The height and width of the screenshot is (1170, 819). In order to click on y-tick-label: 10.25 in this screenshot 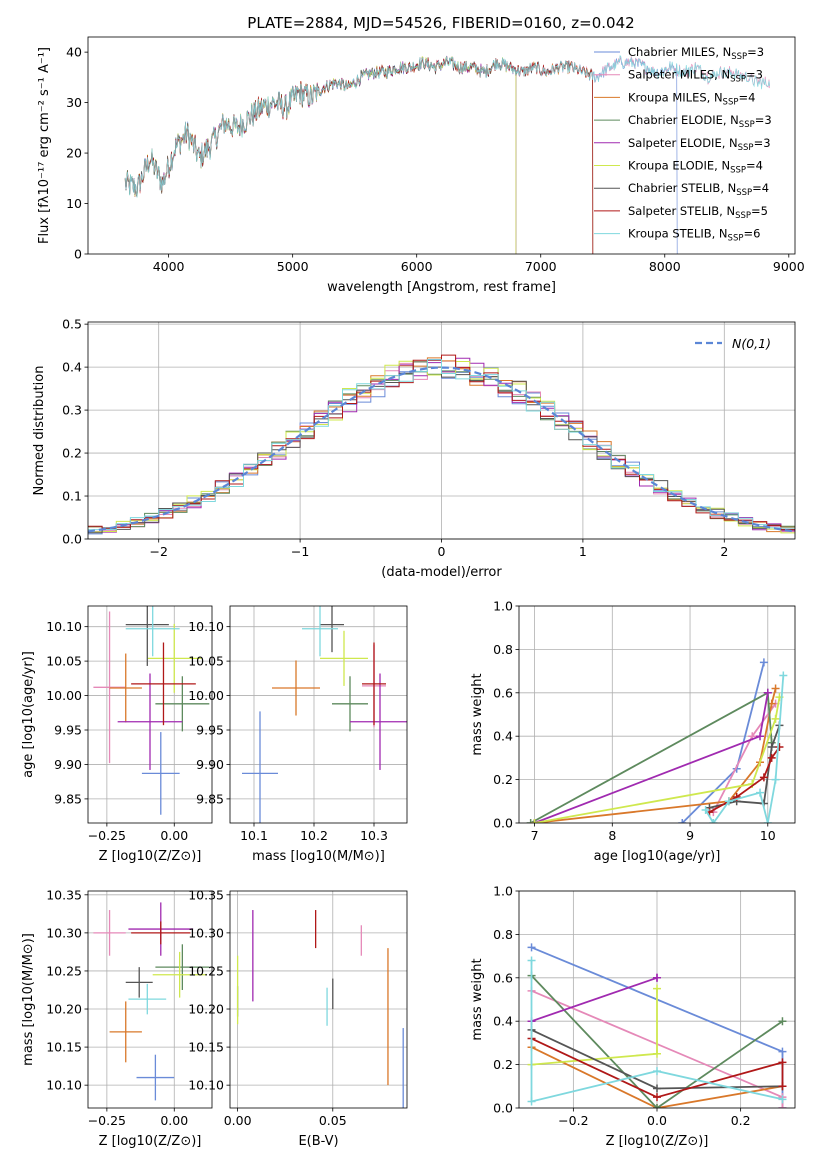, I will do `click(64, 970)`.